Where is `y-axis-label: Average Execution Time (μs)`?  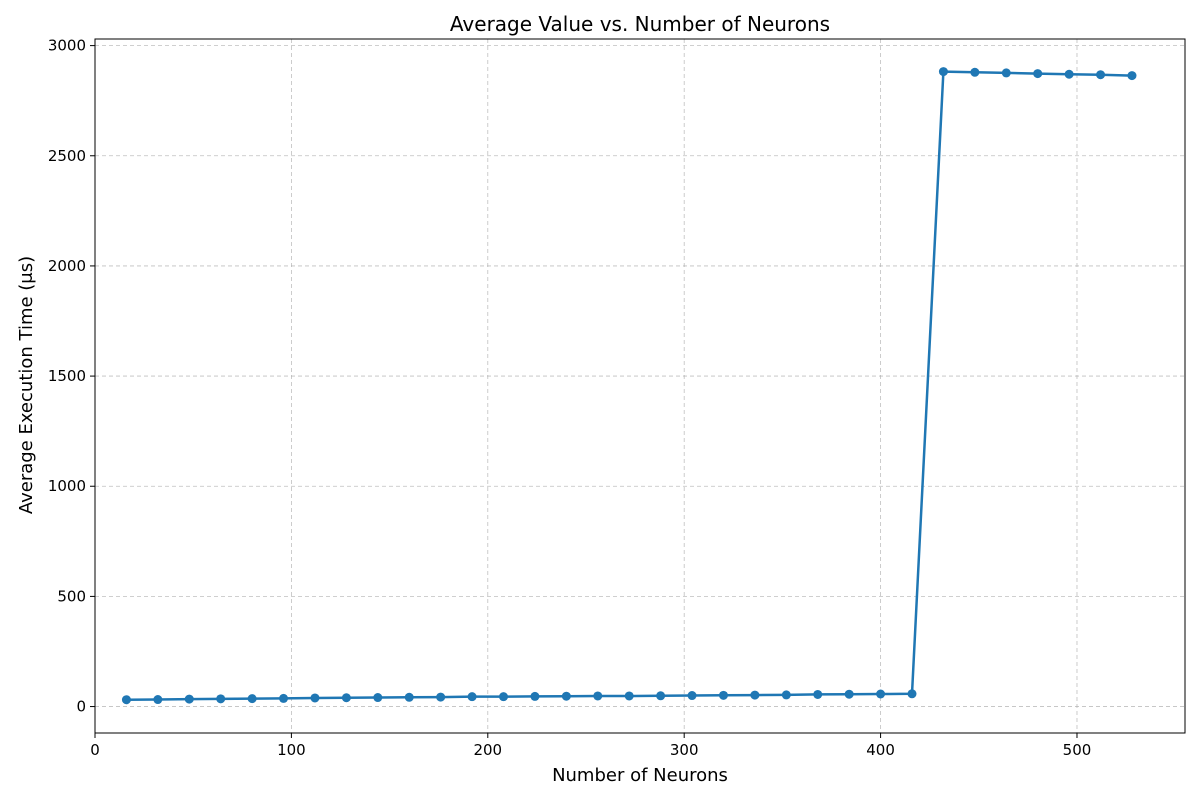 y-axis-label: Average Execution Time (μs) is located at coordinates (26, 385).